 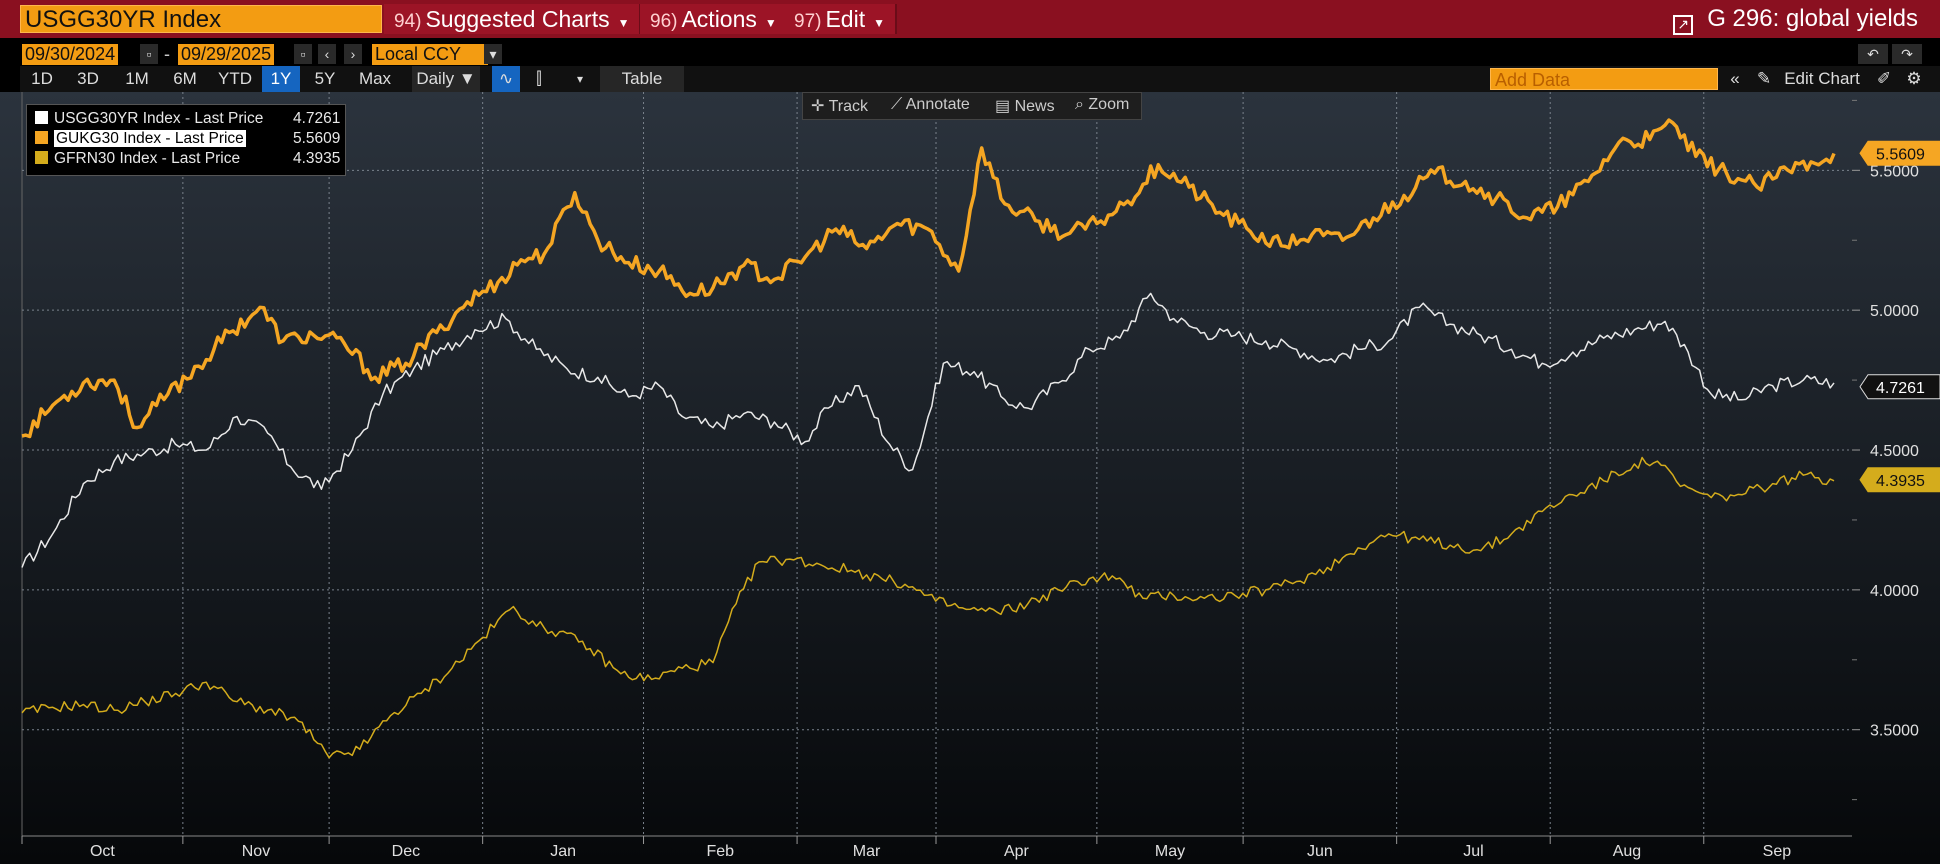 What do you see at coordinates (159, 118) in the screenshot?
I see `legend-label: USGG30YR Index - Last Price` at bounding box center [159, 118].